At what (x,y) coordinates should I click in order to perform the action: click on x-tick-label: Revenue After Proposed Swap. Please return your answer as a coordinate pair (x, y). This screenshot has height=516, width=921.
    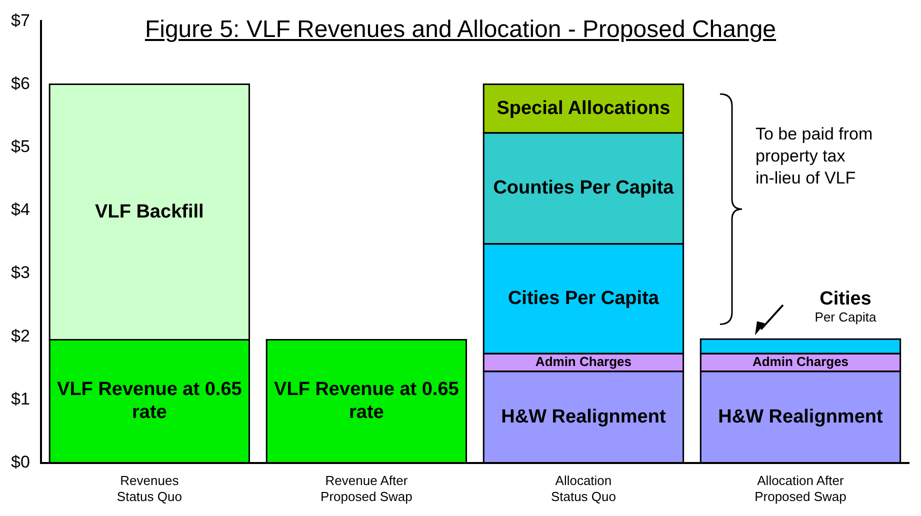
    Looking at the image, I should click on (366, 488).